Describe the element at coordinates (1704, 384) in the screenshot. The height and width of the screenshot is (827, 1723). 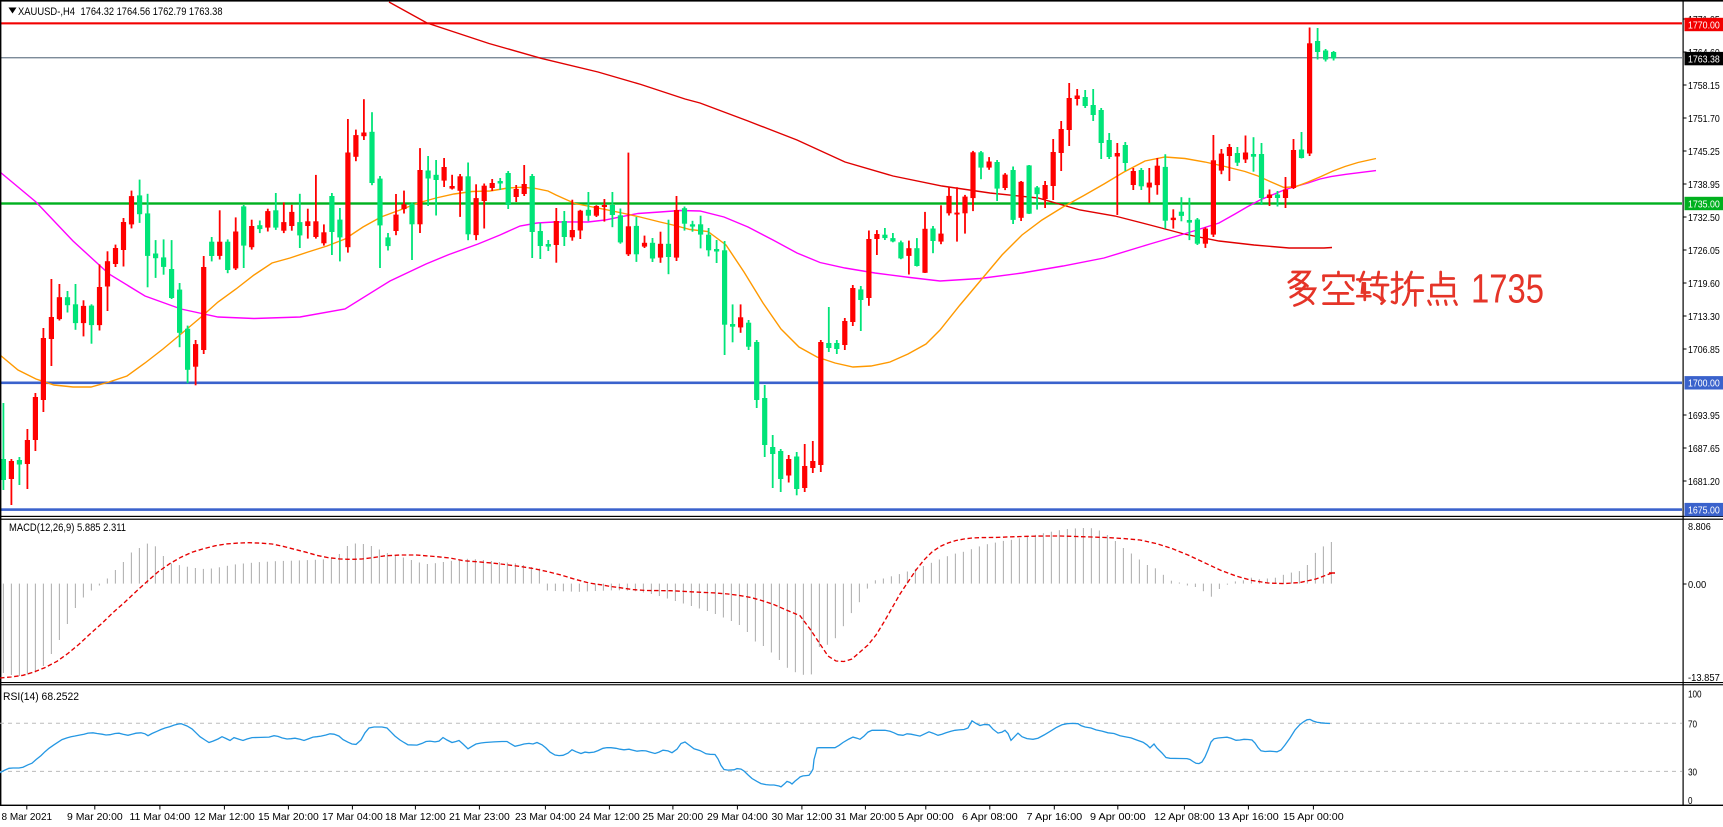
I see `svg-text: 1700.00` at that location.